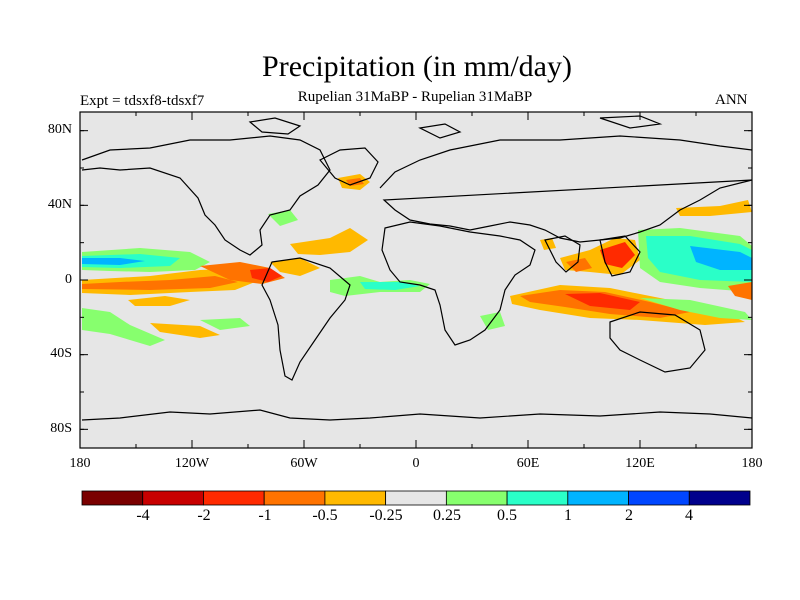 Image resolution: width=800 pixels, height=600 pixels. I want to click on coast-south-america, so click(306, 319).